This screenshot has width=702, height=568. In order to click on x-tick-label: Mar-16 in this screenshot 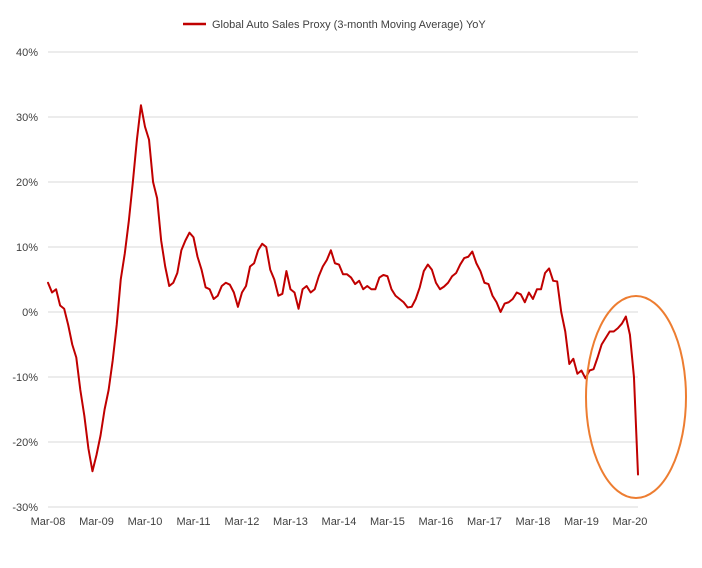, I will do `click(436, 522)`.